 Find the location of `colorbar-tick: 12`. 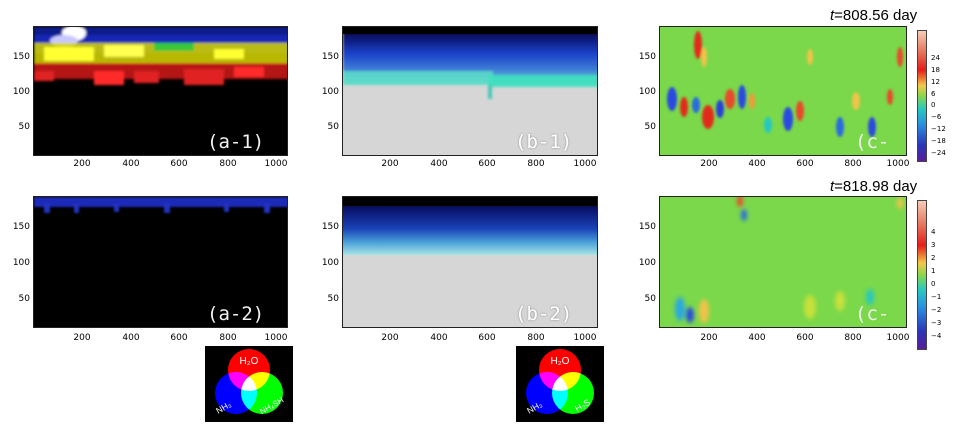

colorbar-tick: 12 is located at coordinates (935, 82).